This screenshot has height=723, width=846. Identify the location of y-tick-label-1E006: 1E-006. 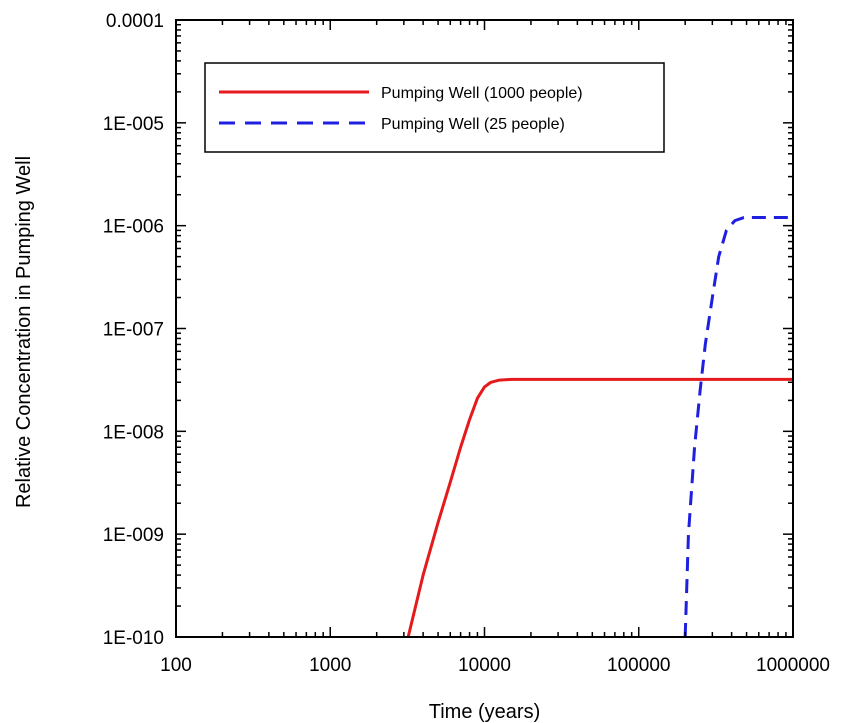
(133, 227).